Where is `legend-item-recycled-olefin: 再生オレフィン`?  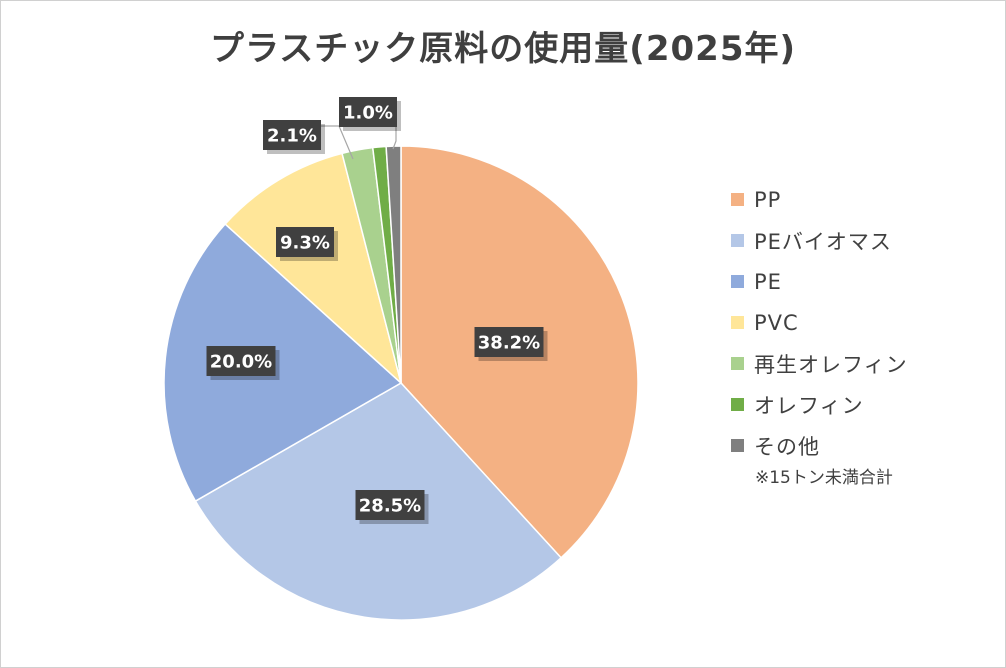
legend-item-recycled-olefin: 再生オレフィン is located at coordinates (819, 363).